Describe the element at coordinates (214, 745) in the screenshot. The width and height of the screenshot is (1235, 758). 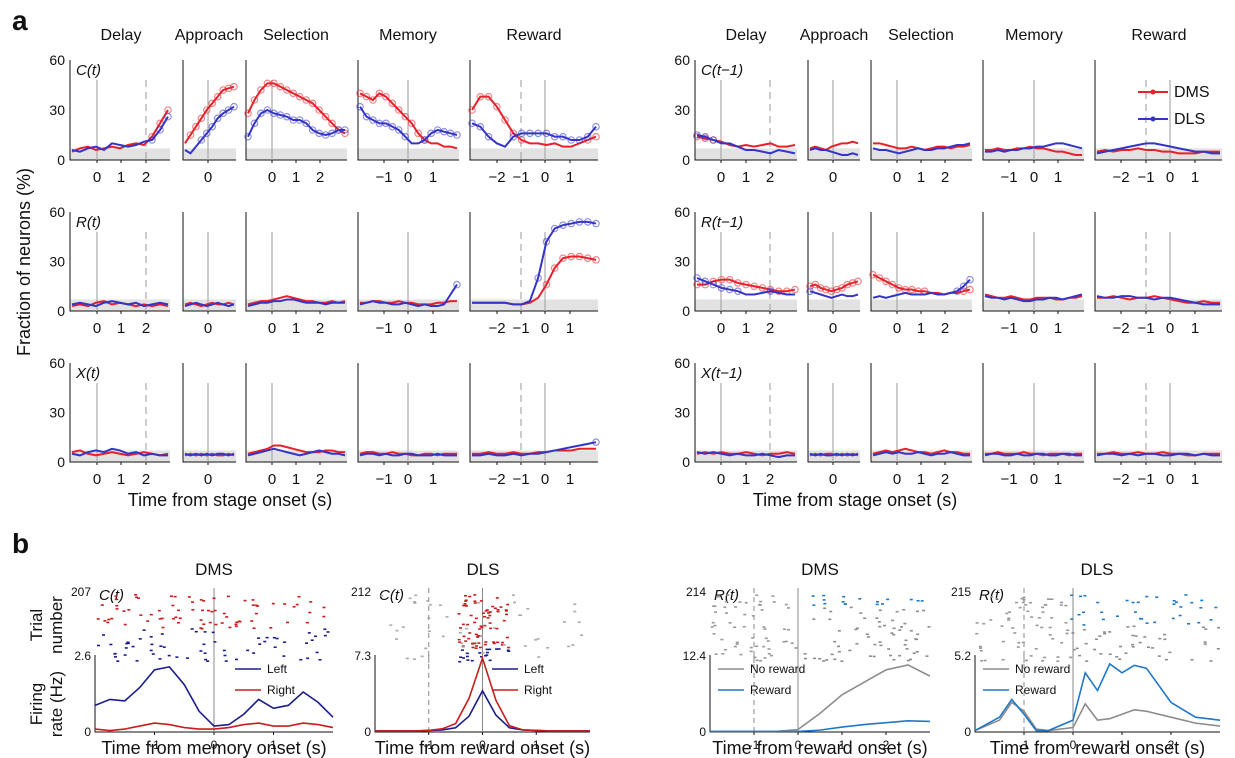
I see `rate-x-tick-label: 0` at that location.